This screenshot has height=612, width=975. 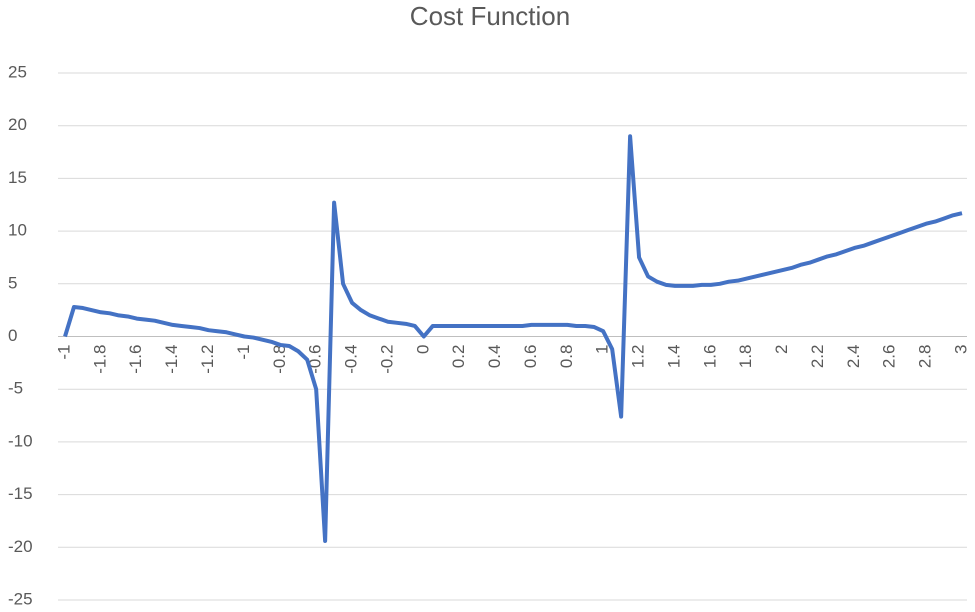 What do you see at coordinates (20, 493) in the screenshot?
I see `y-tick-label: -15` at bounding box center [20, 493].